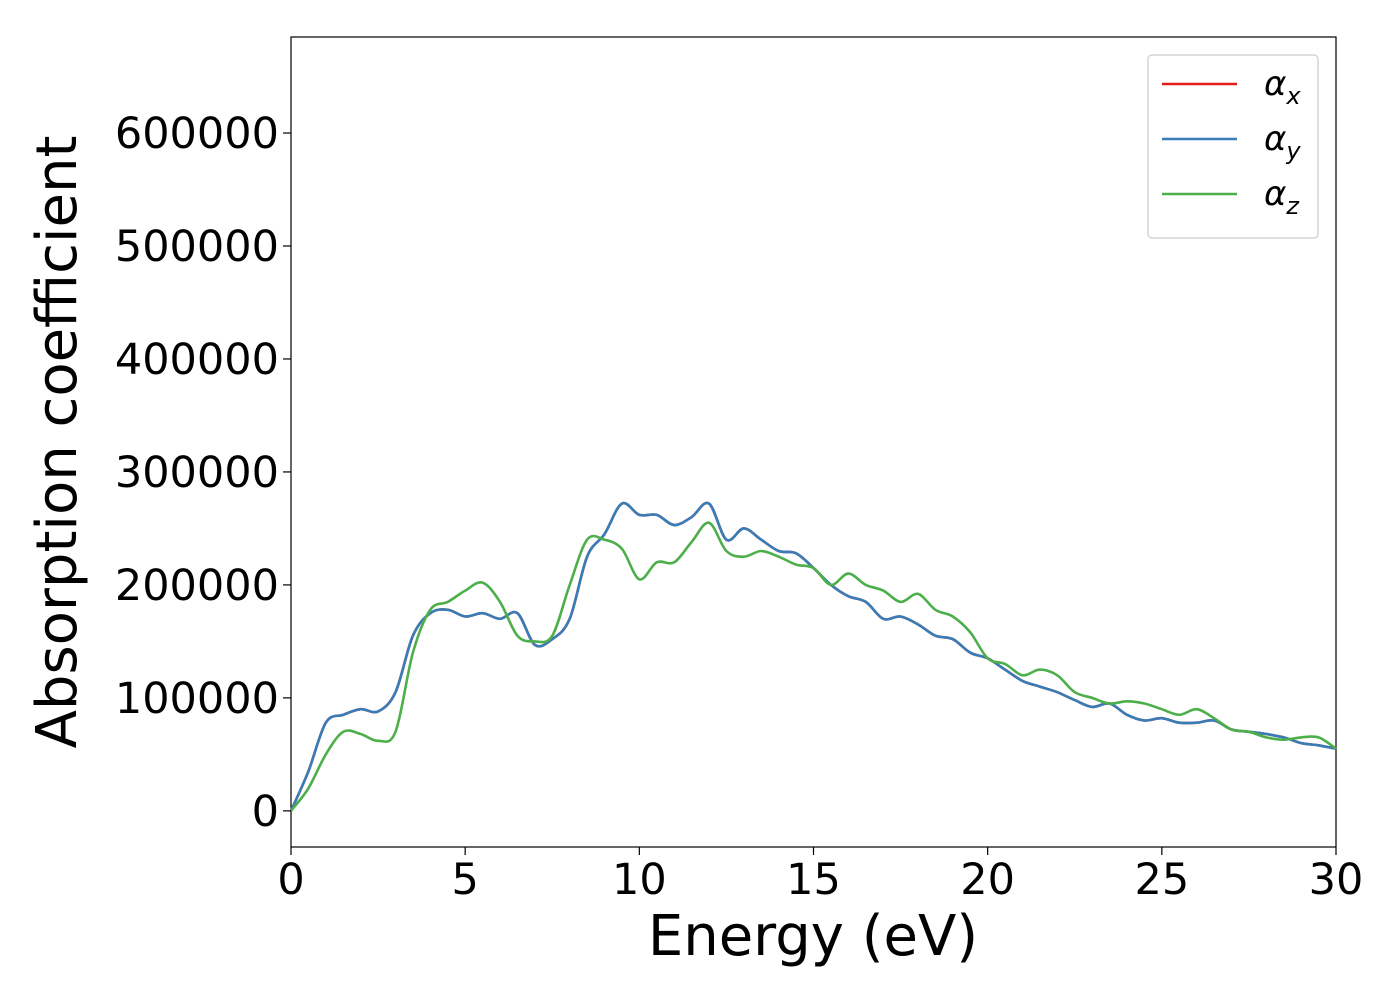 This screenshot has height=1000, width=1400. What do you see at coordinates (813, 936) in the screenshot?
I see `x-axis-label: Energy (eV)` at bounding box center [813, 936].